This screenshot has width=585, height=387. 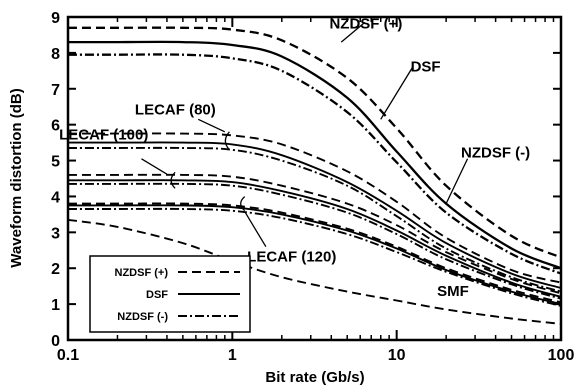 I want to click on annotation-label: SMF, so click(x=453, y=291).